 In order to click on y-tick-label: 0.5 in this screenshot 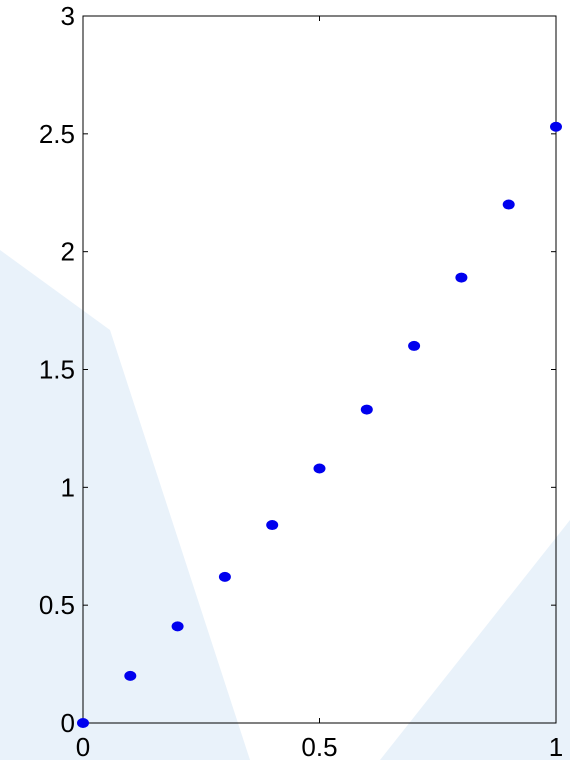, I will do `click(57, 605)`.